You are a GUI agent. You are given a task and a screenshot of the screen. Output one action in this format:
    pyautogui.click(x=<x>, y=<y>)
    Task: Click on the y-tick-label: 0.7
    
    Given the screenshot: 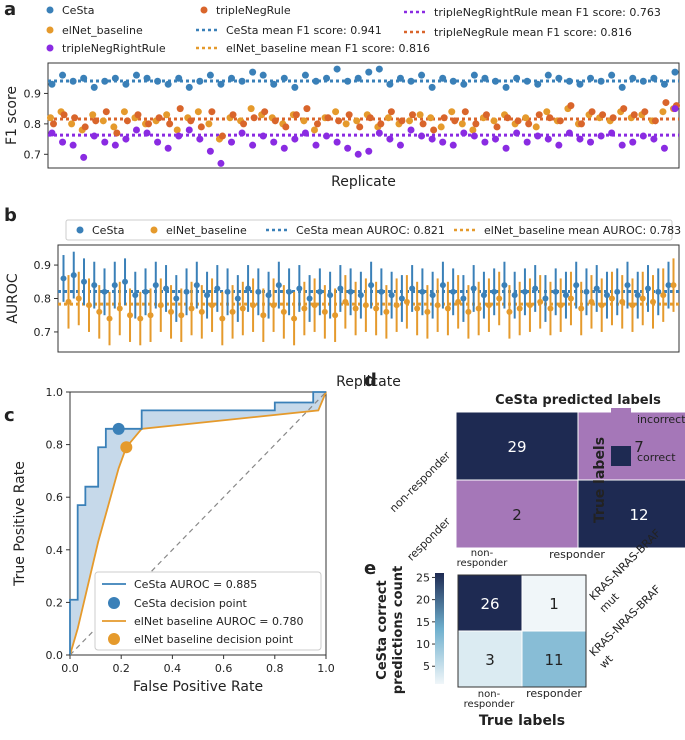 What is the action you would take?
    pyautogui.click(x=33, y=154)
    